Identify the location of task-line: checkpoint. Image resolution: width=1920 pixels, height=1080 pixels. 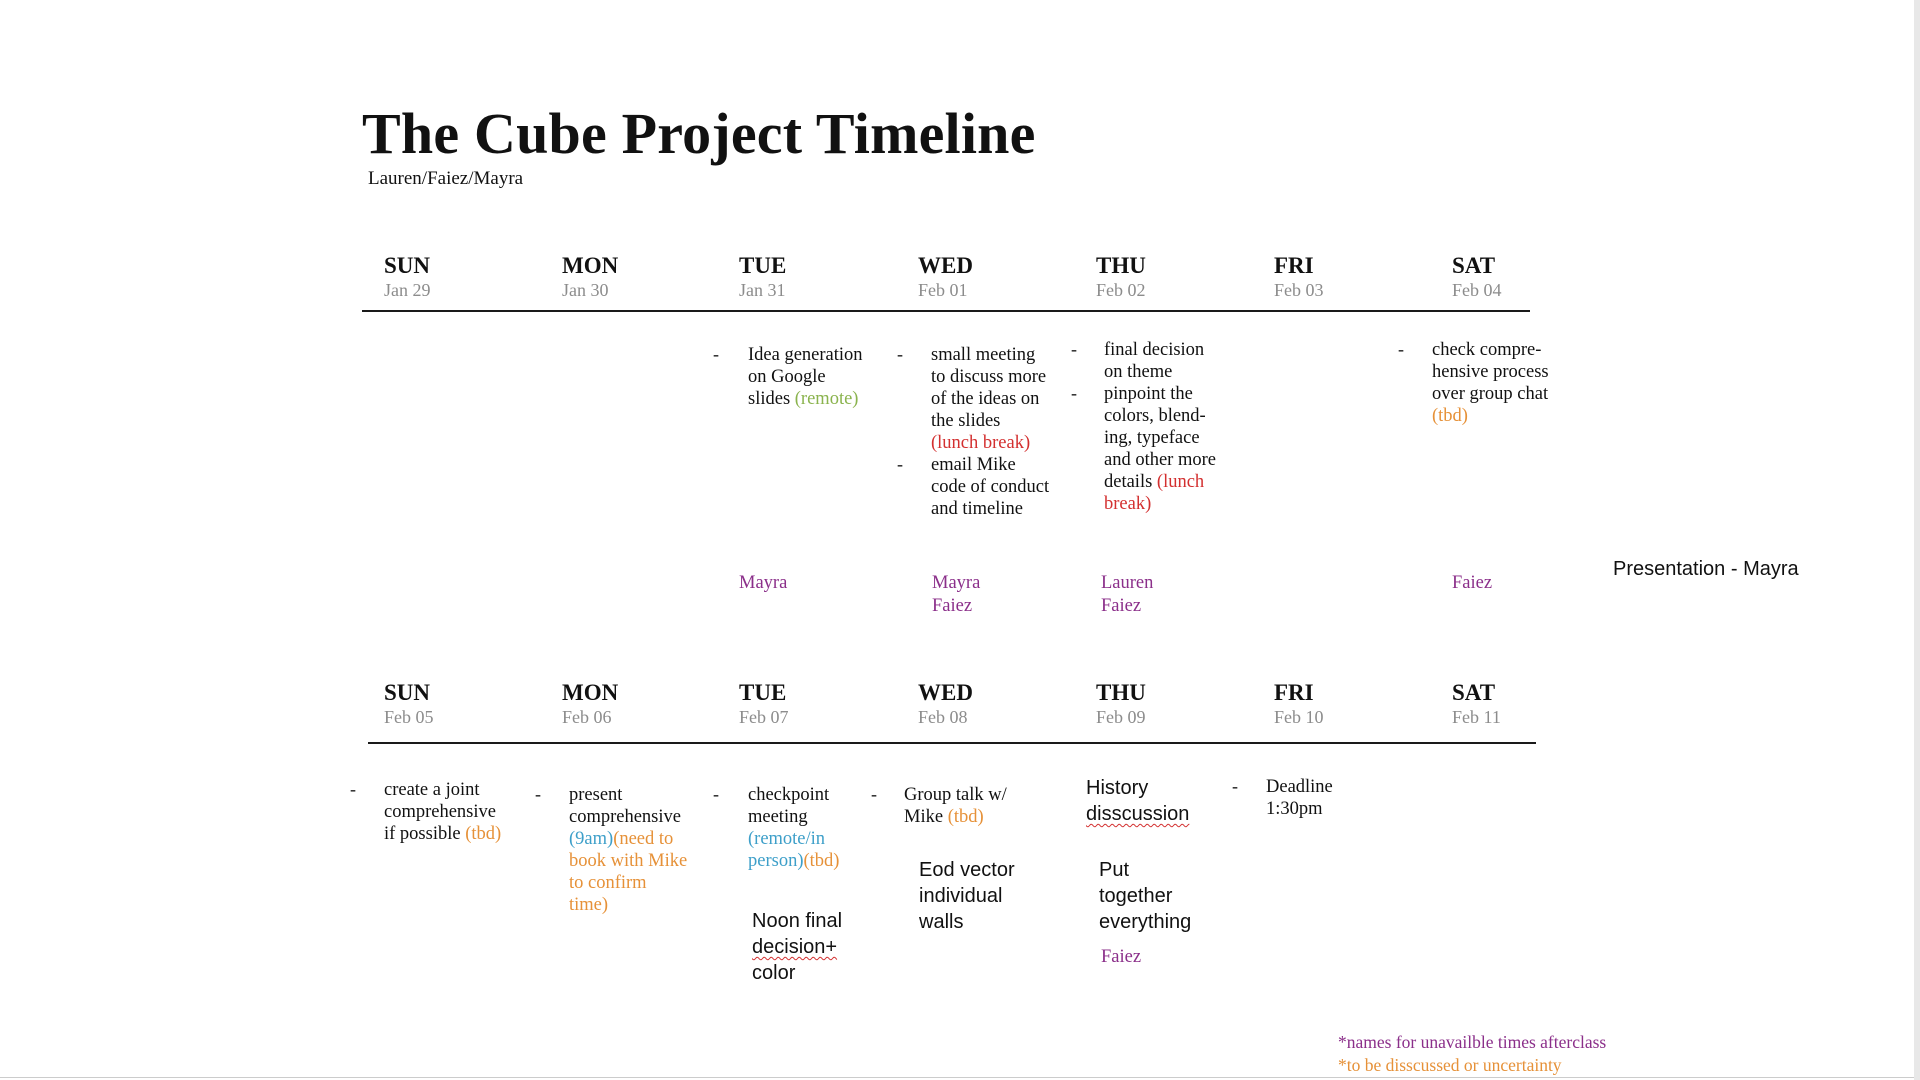
(789, 795).